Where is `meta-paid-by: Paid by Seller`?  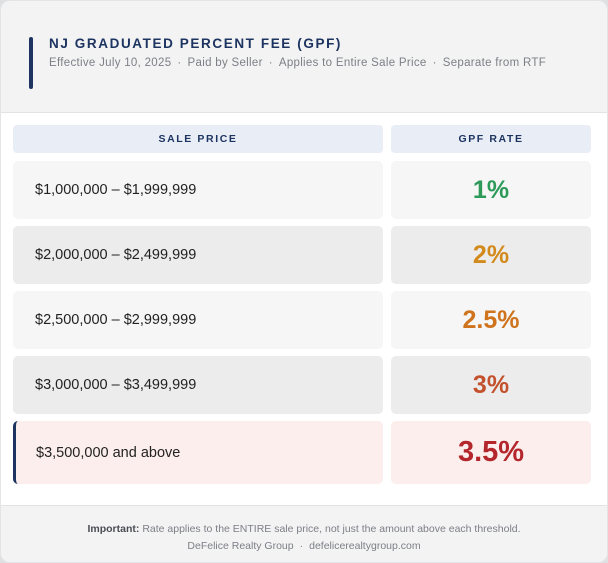 meta-paid-by: Paid by Seller is located at coordinates (225, 63).